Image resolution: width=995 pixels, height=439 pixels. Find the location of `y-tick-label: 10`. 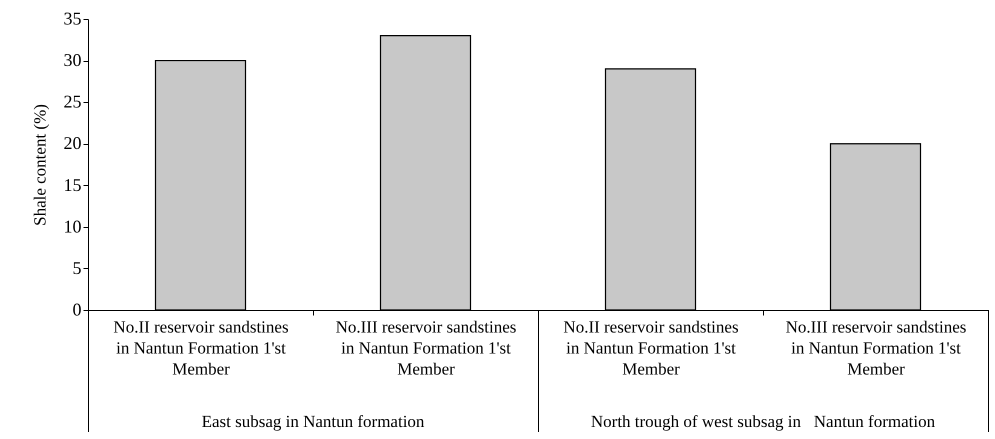

y-tick-label: 10 is located at coordinates (73, 226).